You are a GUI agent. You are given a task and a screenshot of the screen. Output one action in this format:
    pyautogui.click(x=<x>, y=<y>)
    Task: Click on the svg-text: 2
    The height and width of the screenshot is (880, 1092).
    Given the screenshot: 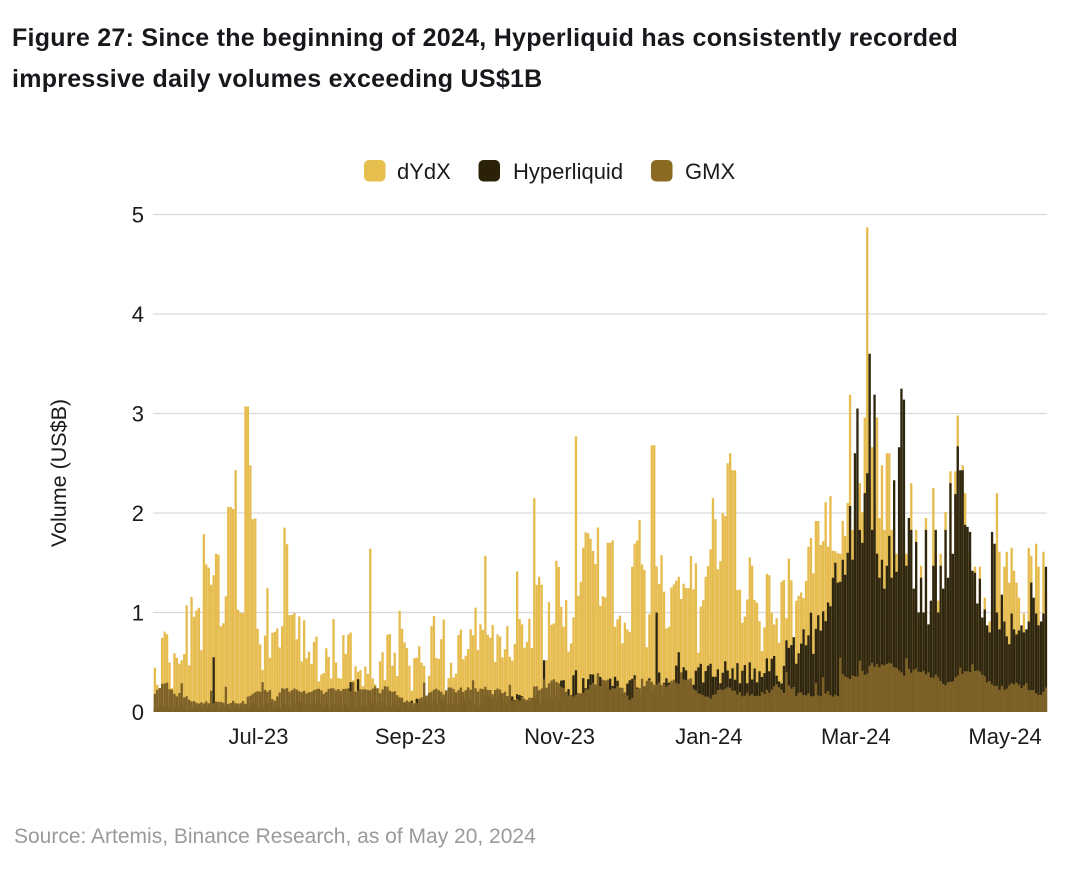 What is the action you would take?
    pyautogui.click(x=138, y=513)
    